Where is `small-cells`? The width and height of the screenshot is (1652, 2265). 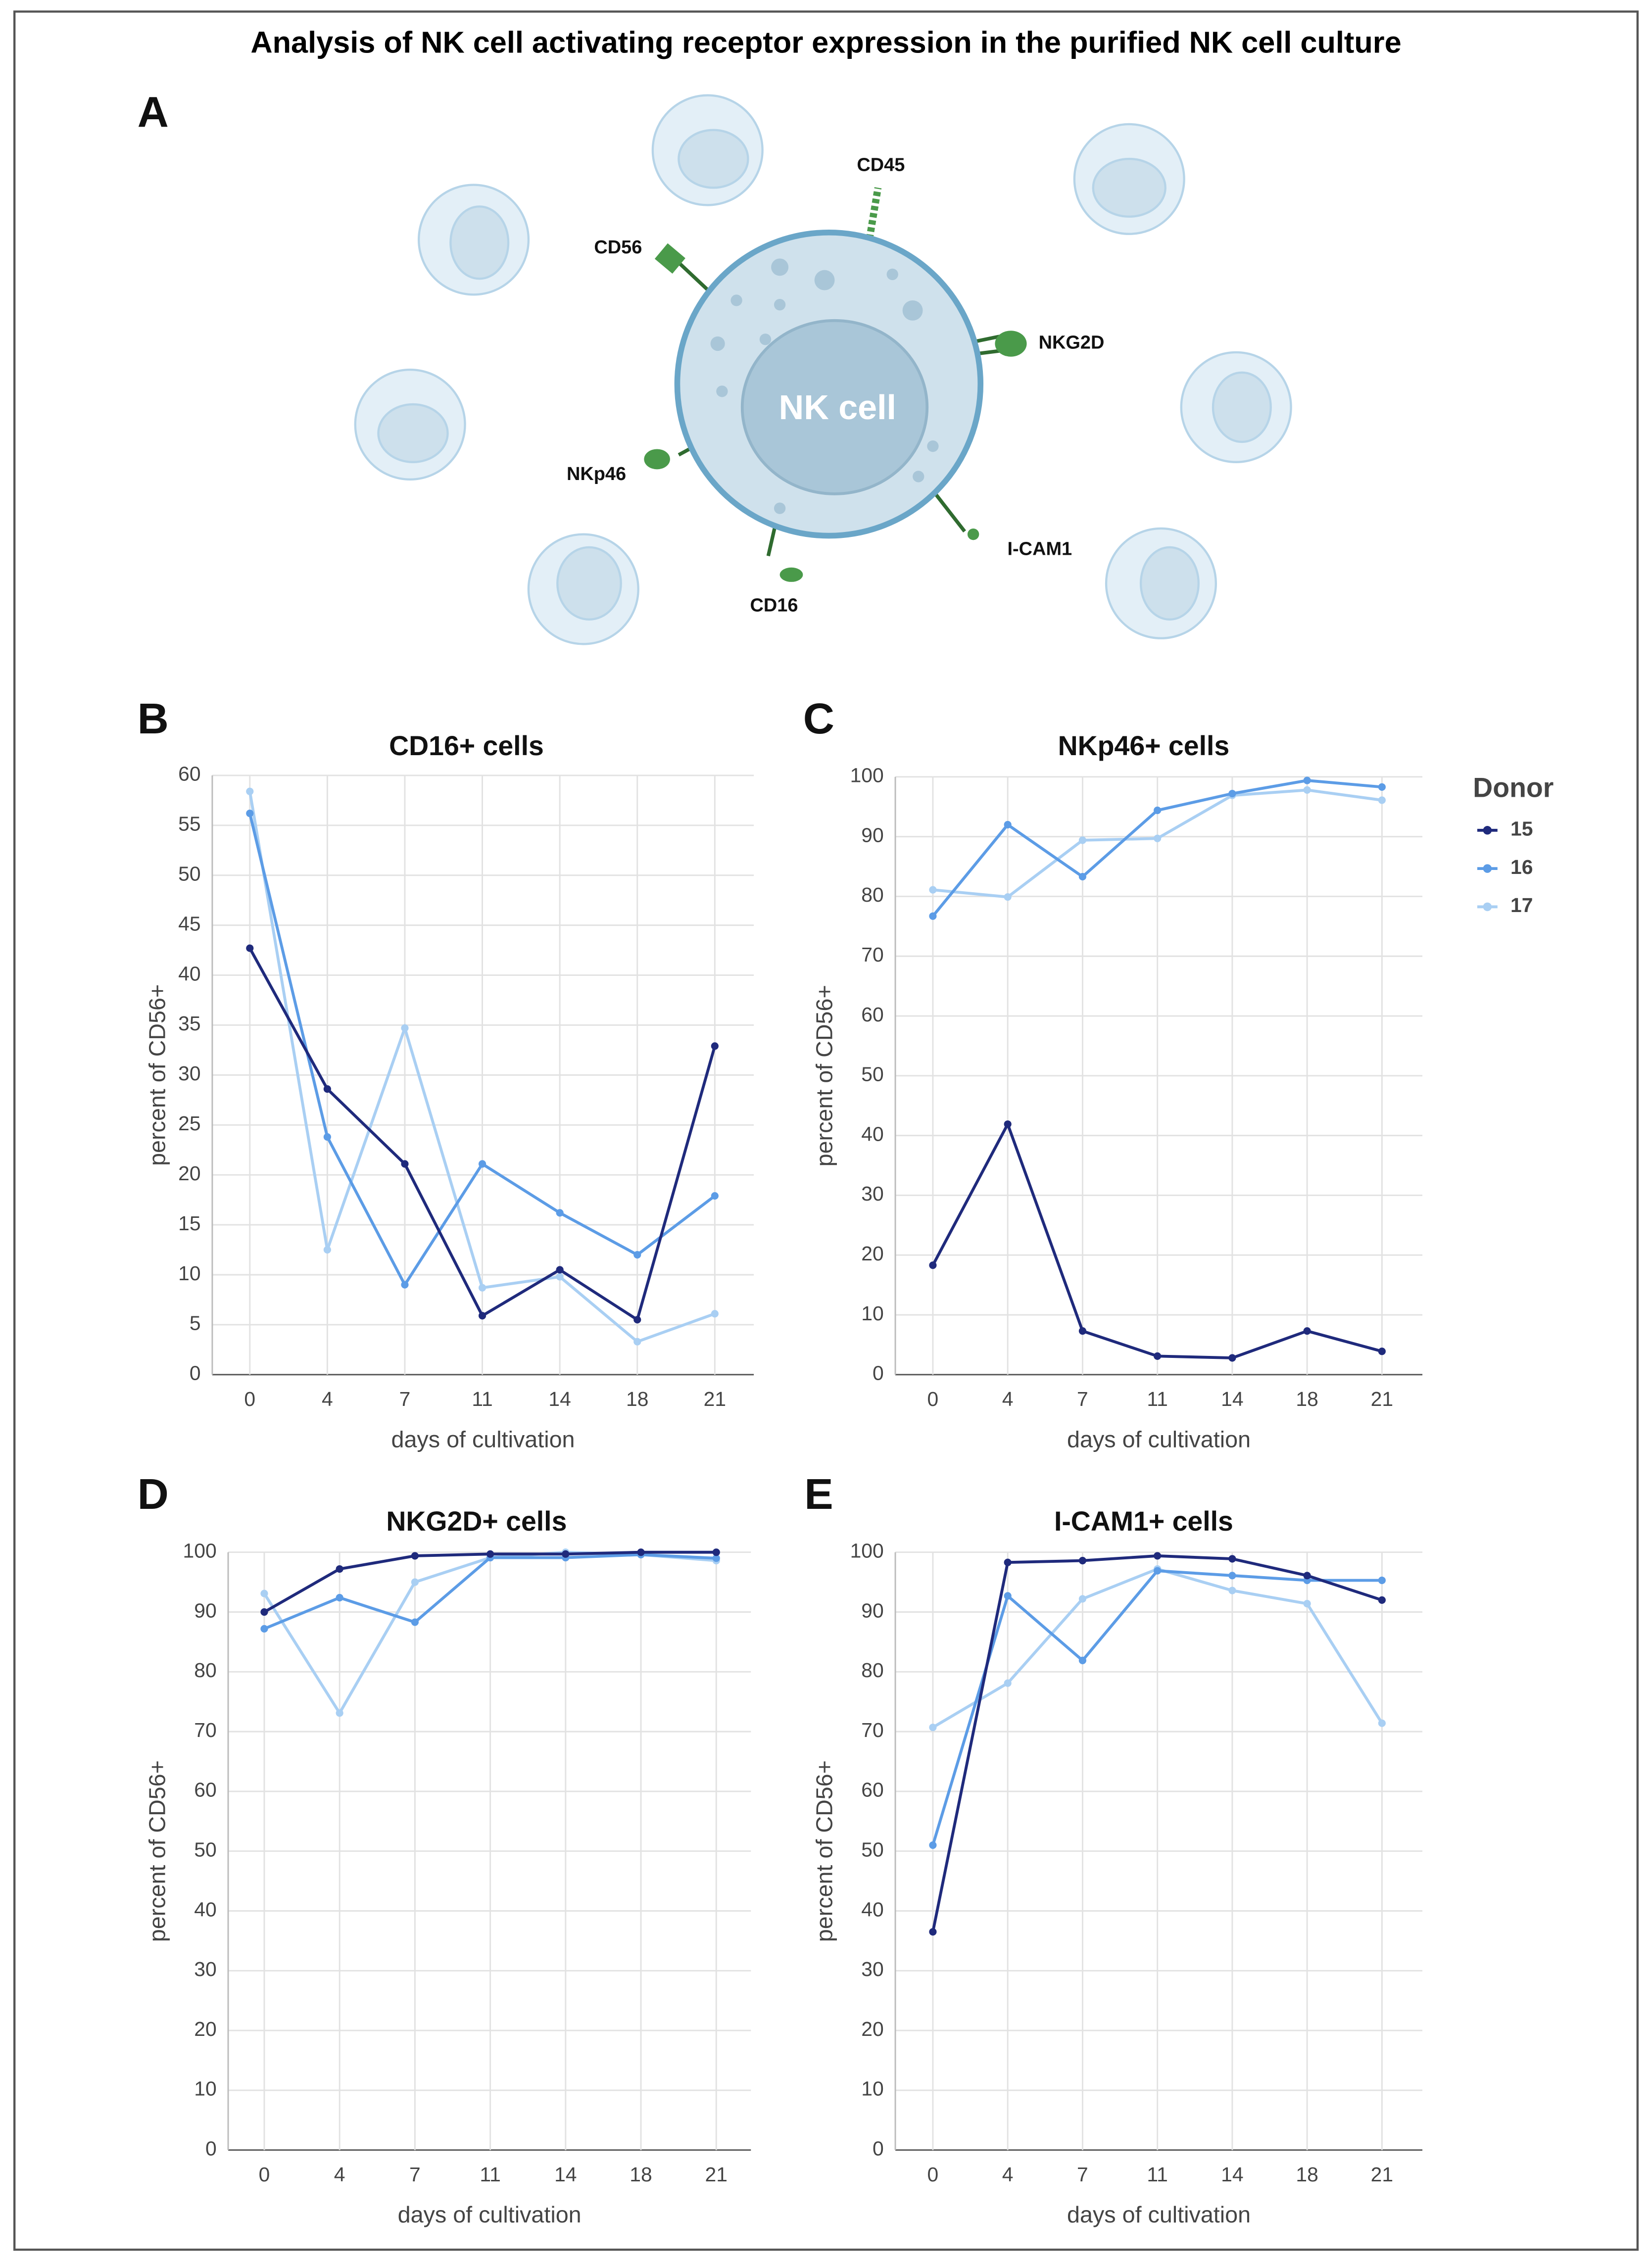 small-cells is located at coordinates (823, 369).